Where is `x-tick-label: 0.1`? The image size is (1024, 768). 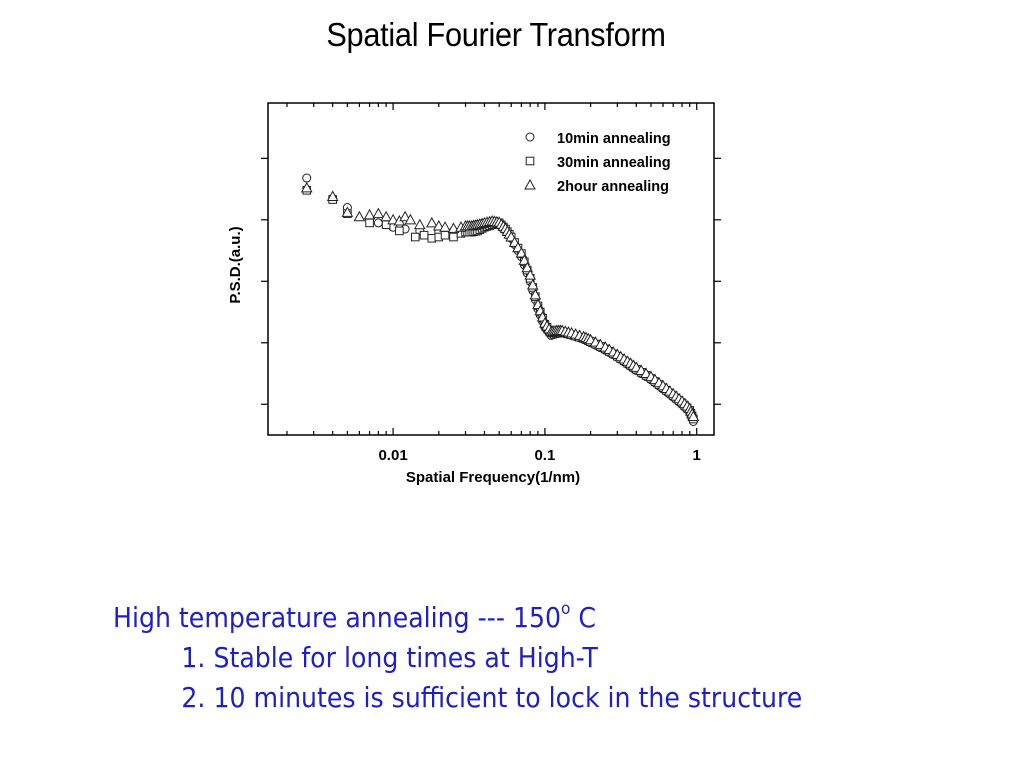 x-tick-label: 0.1 is located at coordinates (544, 455).